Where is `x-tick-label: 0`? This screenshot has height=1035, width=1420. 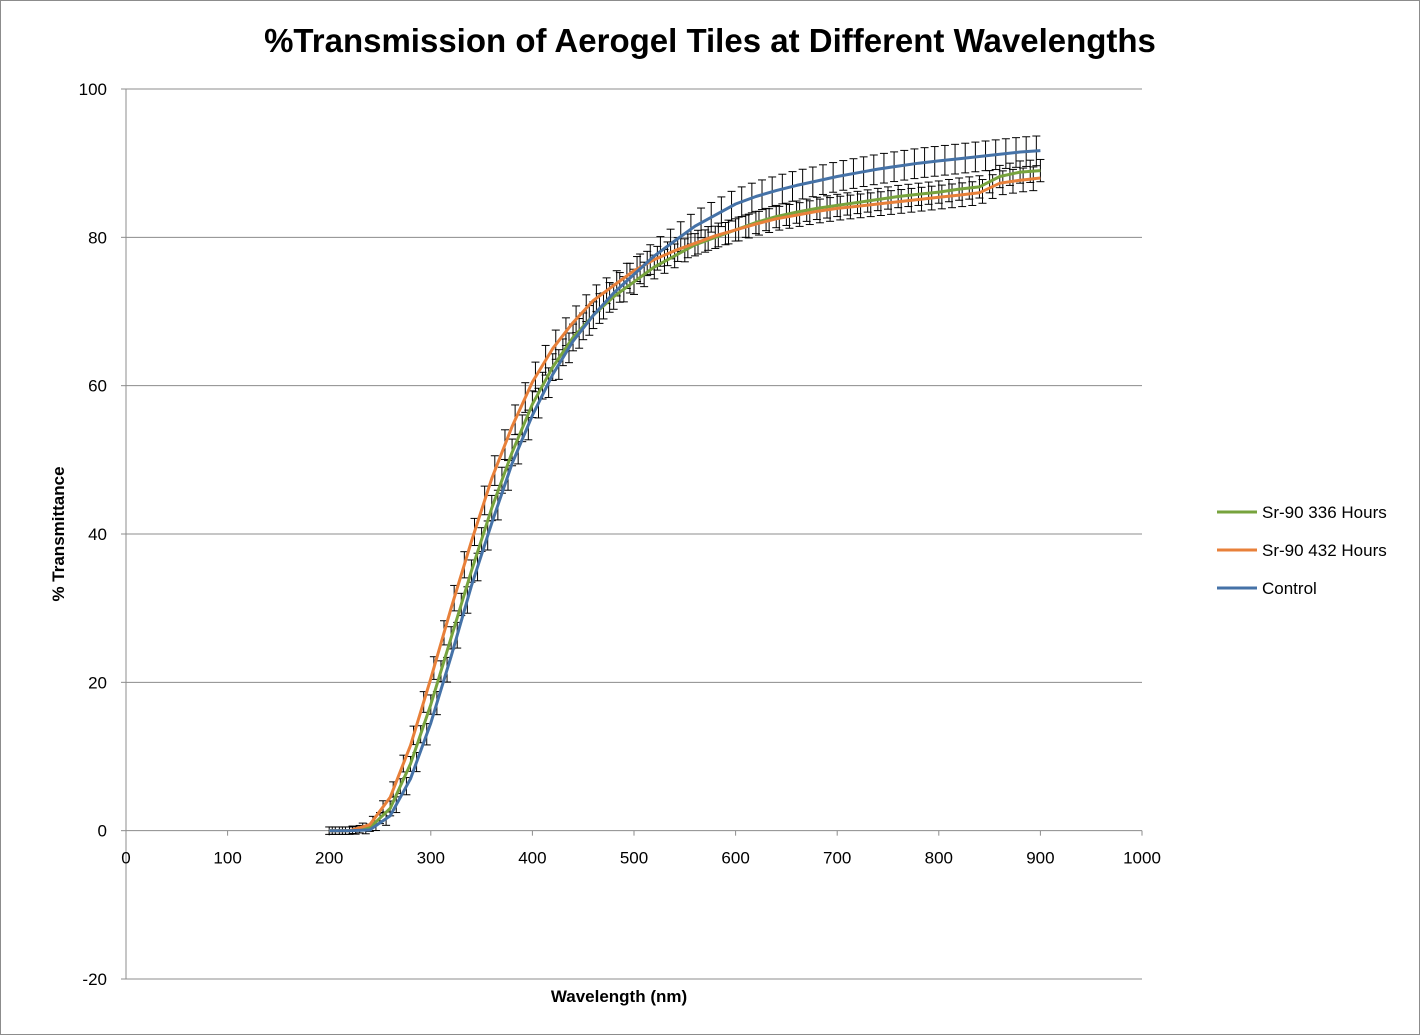 x-tick-label: 0 is located at coordinates (125, 858).